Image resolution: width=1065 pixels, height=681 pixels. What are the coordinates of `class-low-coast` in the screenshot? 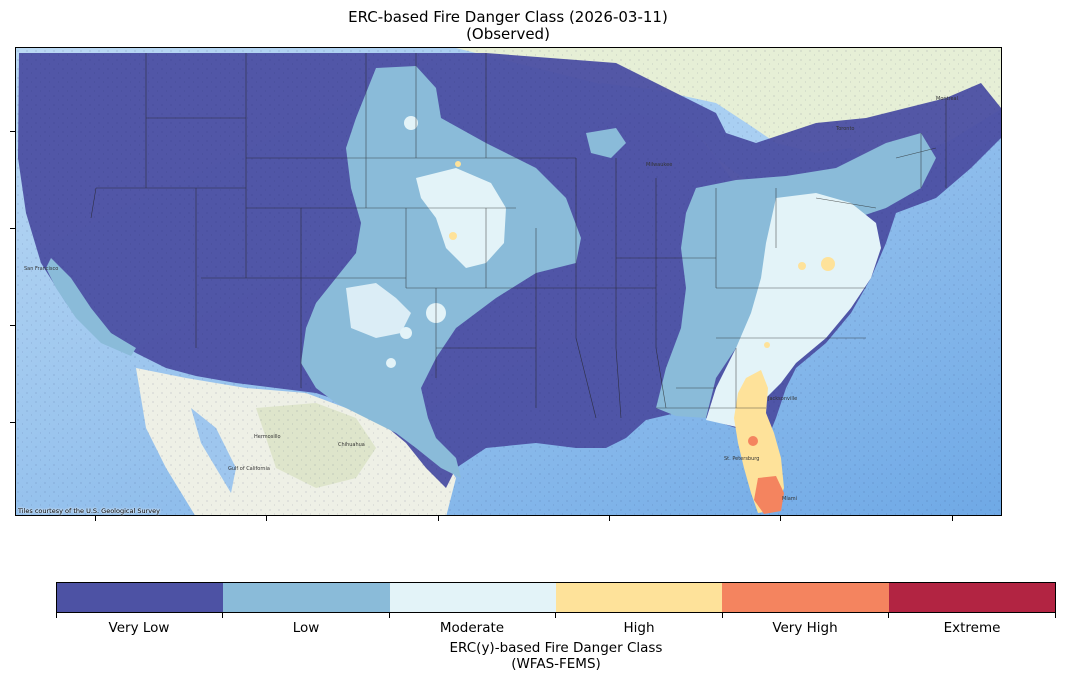 It's located at (91, 307).